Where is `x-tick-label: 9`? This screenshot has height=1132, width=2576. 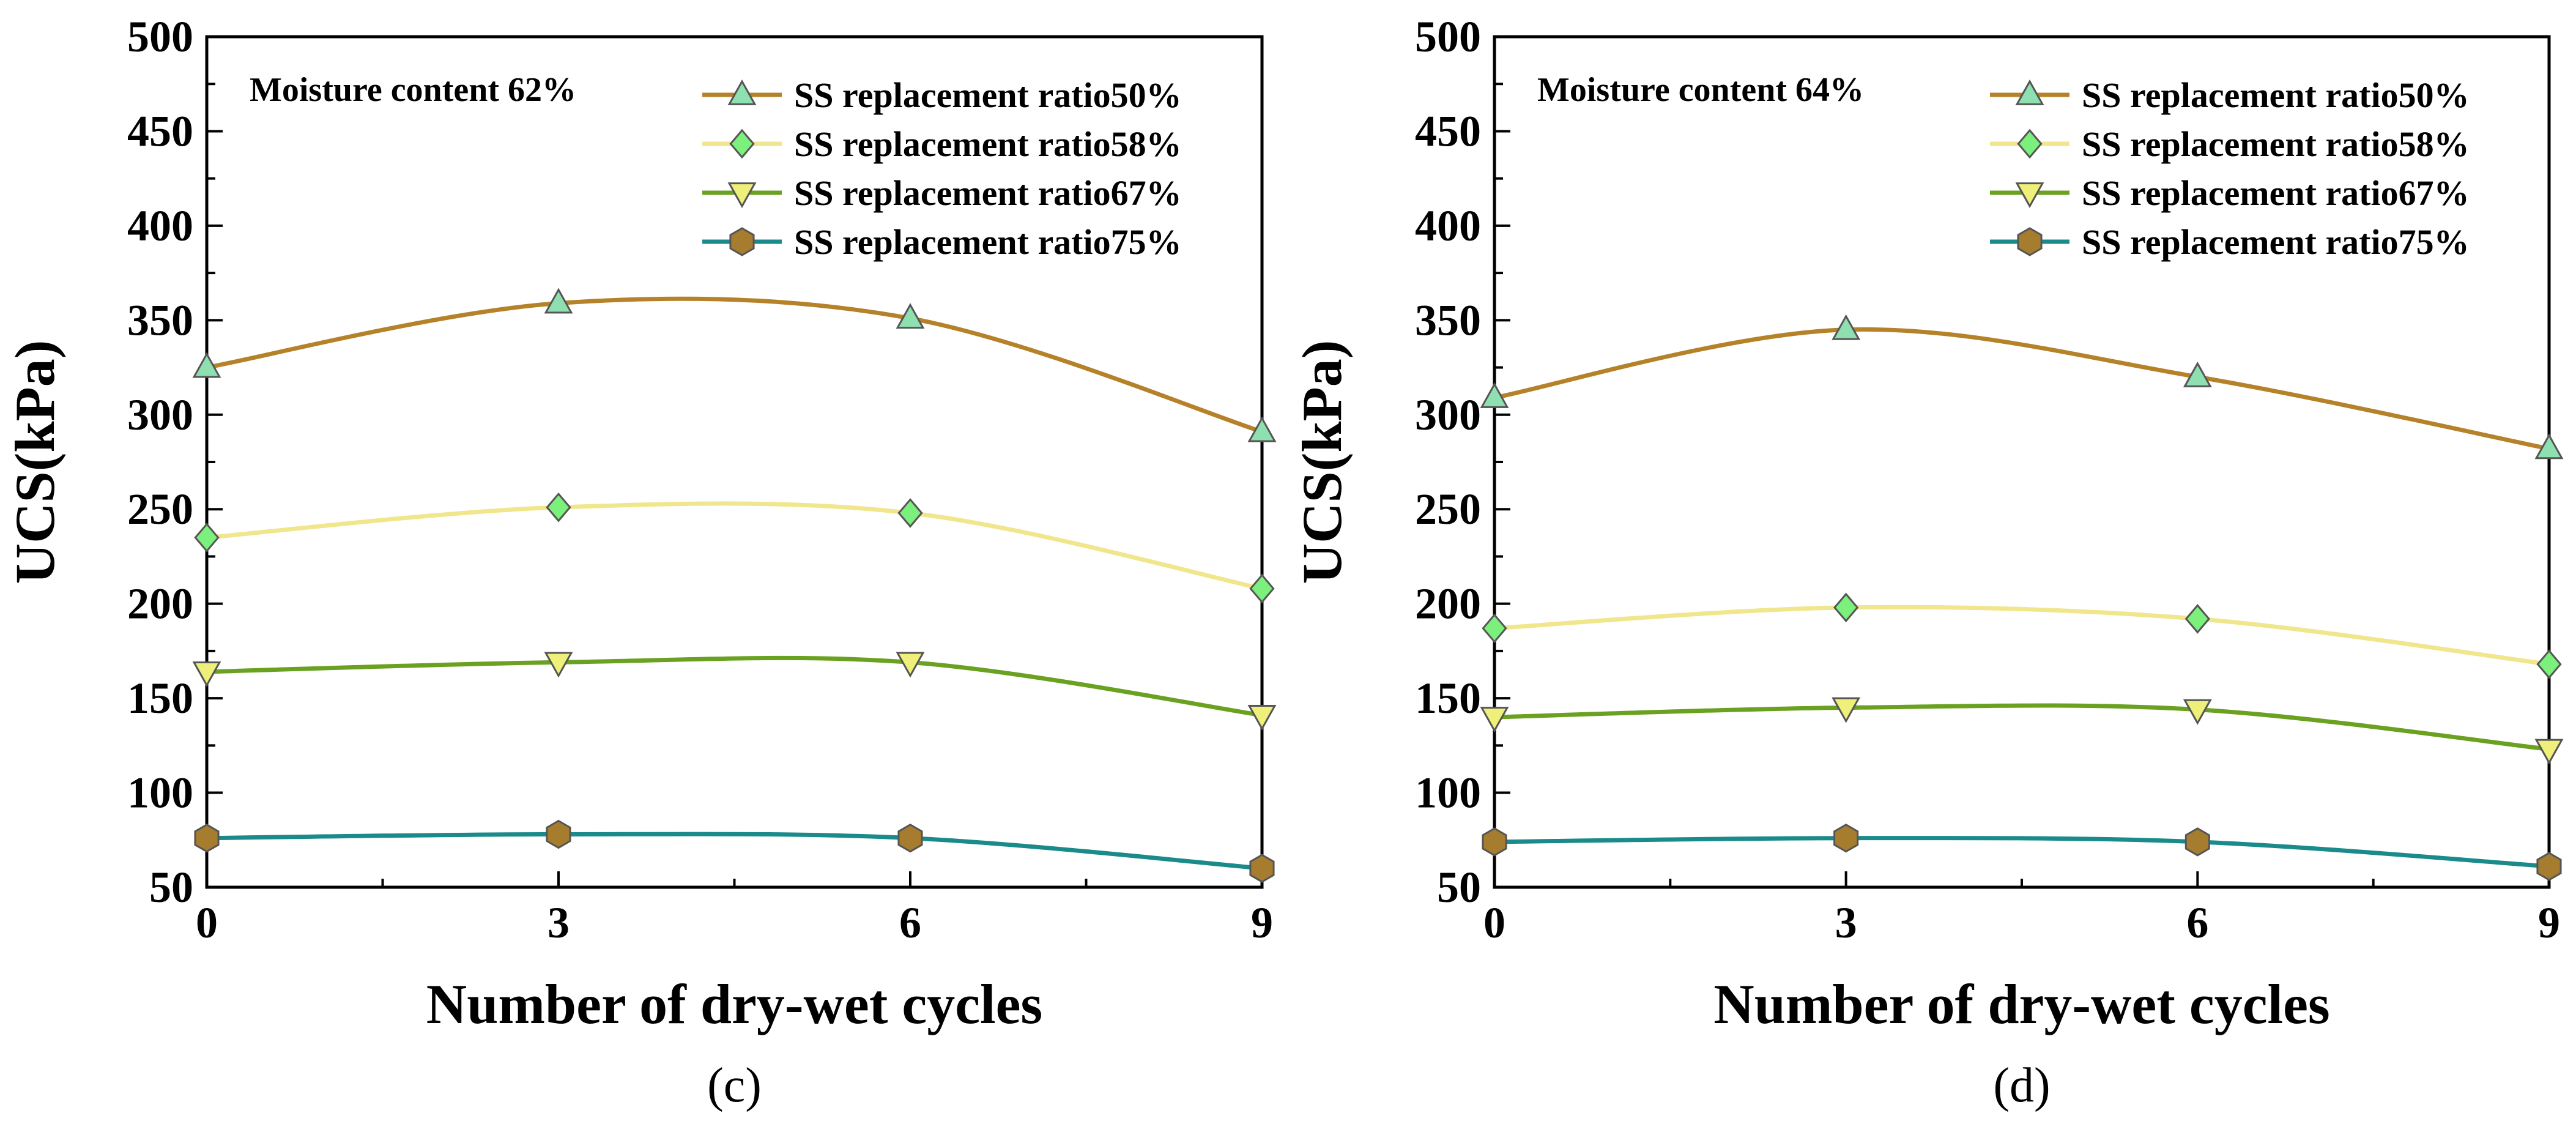
x-tick-label: 9 is located at coordinates (2549, 922).